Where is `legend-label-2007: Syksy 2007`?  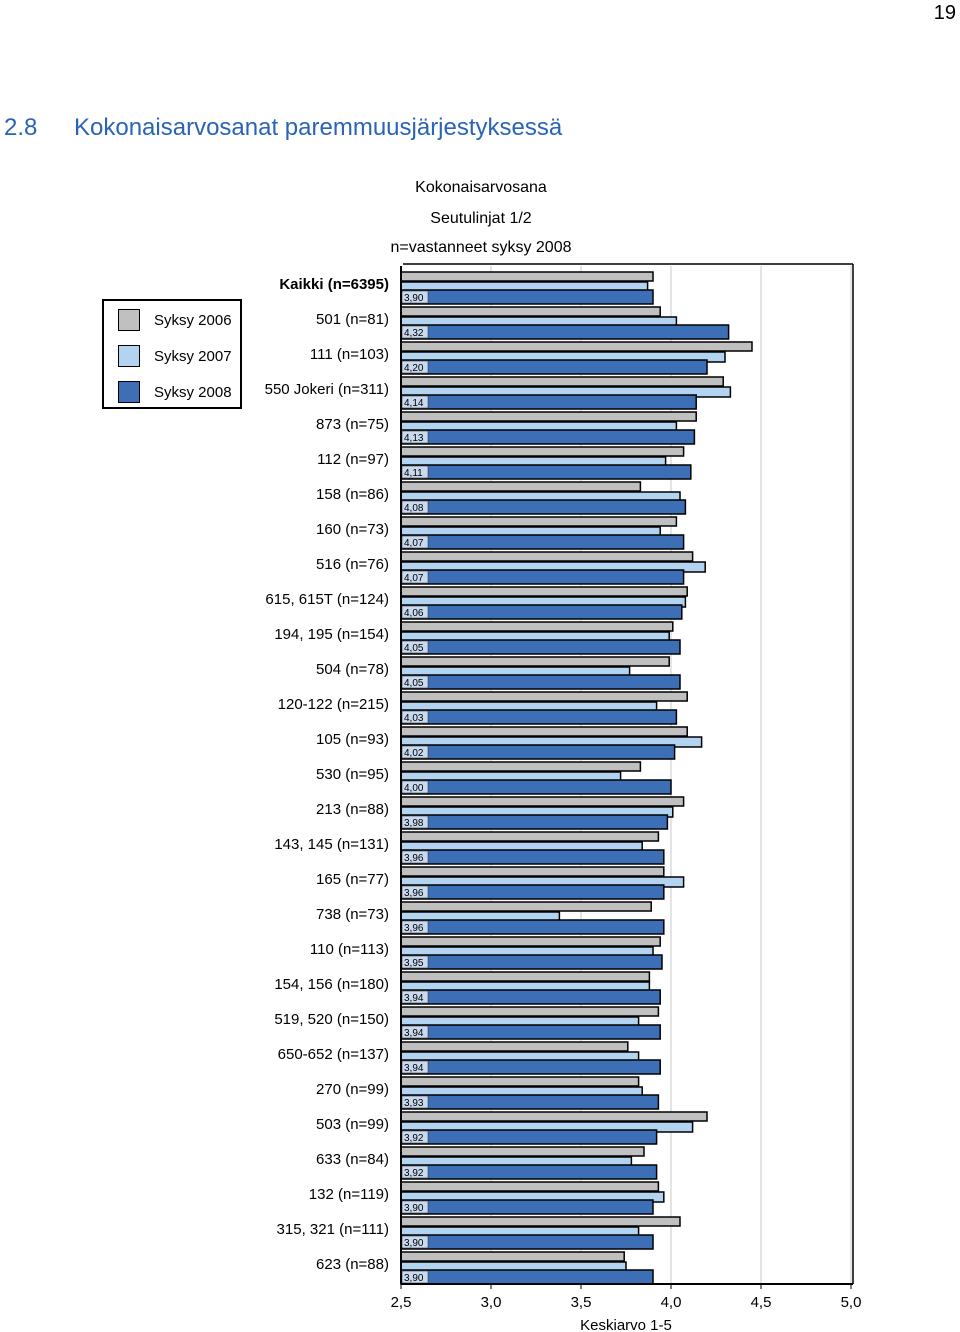
legend-label-2007: Syksy 2007 is located at coordinates (193, 356).